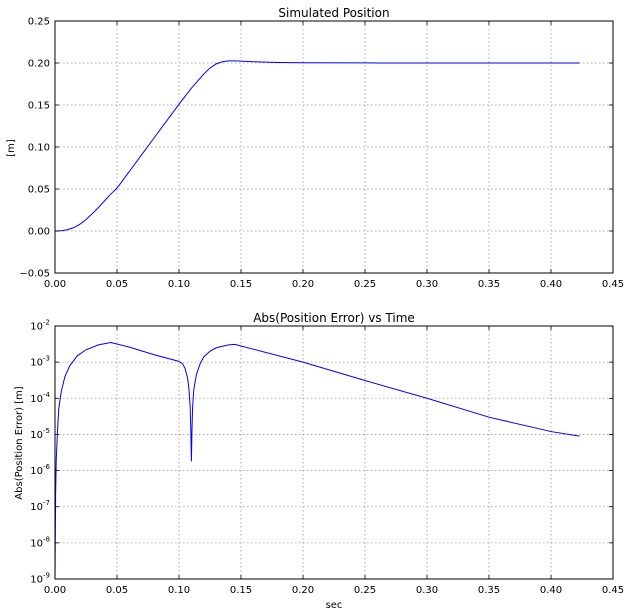  Describe the element at coordinates (333, 13) in the screenshot. I see `chart-title: Simulated Position` at that location.